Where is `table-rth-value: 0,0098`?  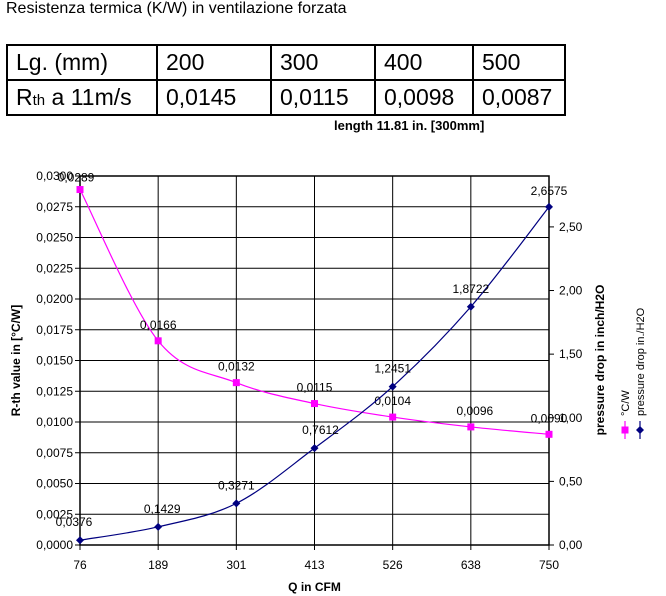 table-rth-value: 0,0098 is located at coordinates (424, 97).